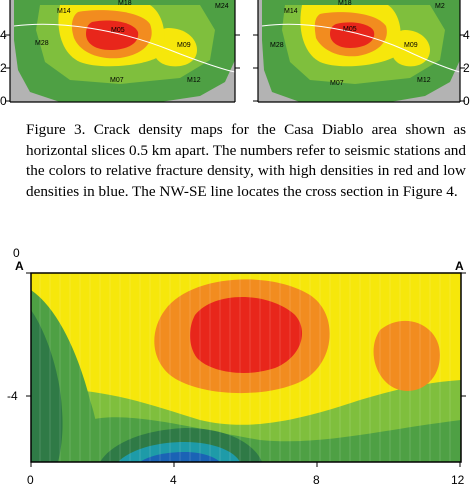  Describe the element at coordinates (222, 6) in the screenshot. I see `station-label: M24` at that location.